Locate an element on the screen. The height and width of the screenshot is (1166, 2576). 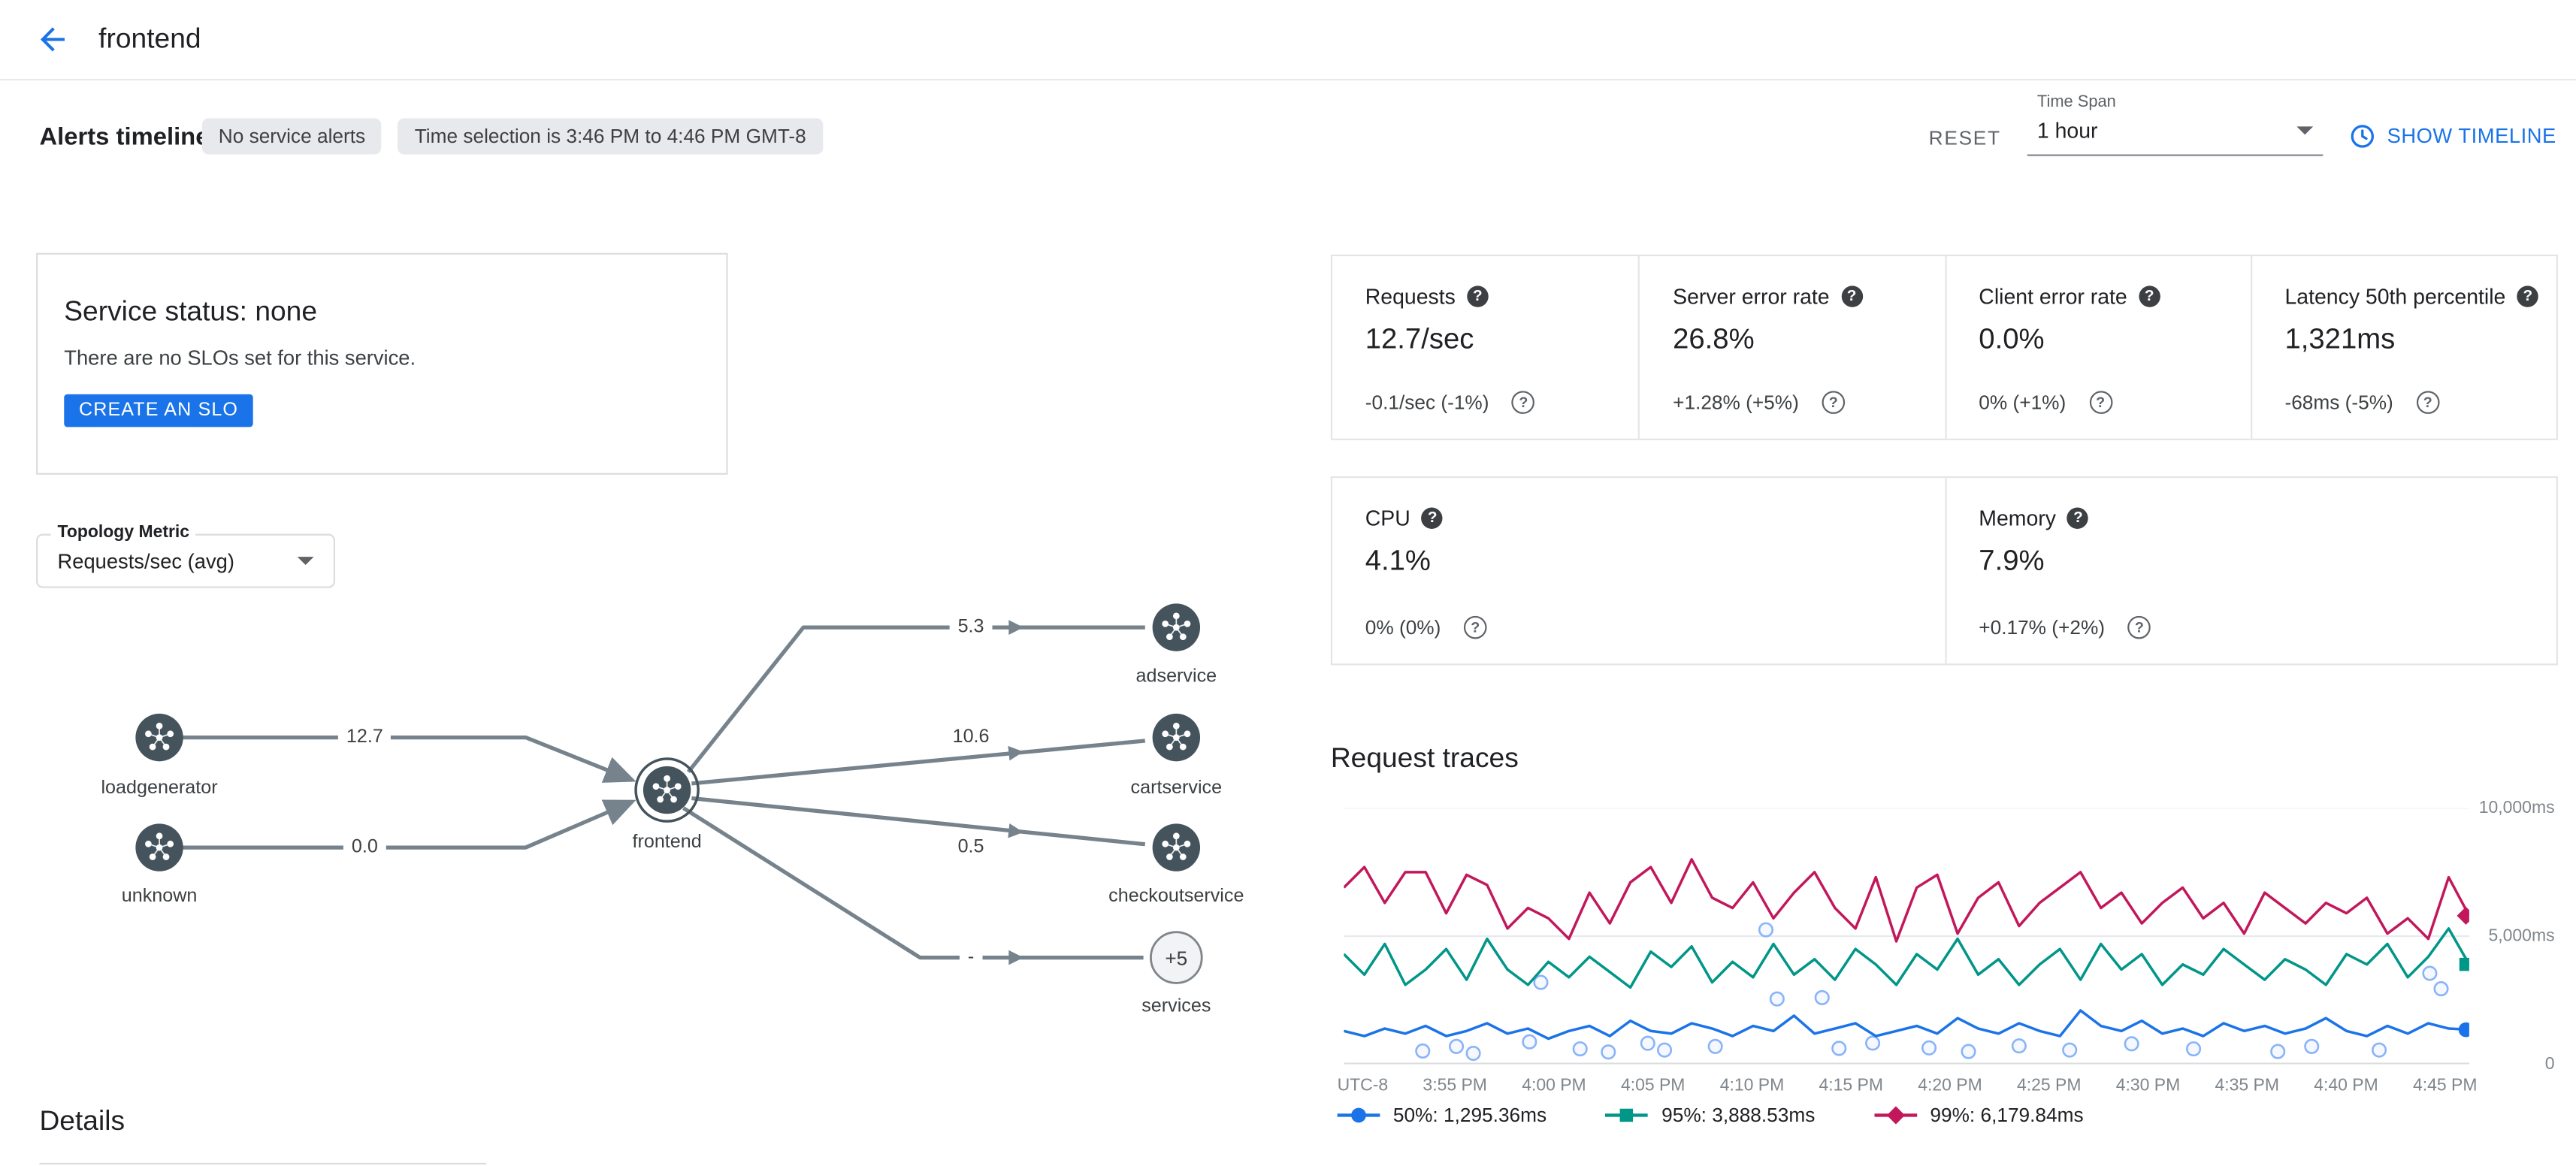
show-timeline-button: SHOW TIMELINE is located at coordinates (2452, 136).